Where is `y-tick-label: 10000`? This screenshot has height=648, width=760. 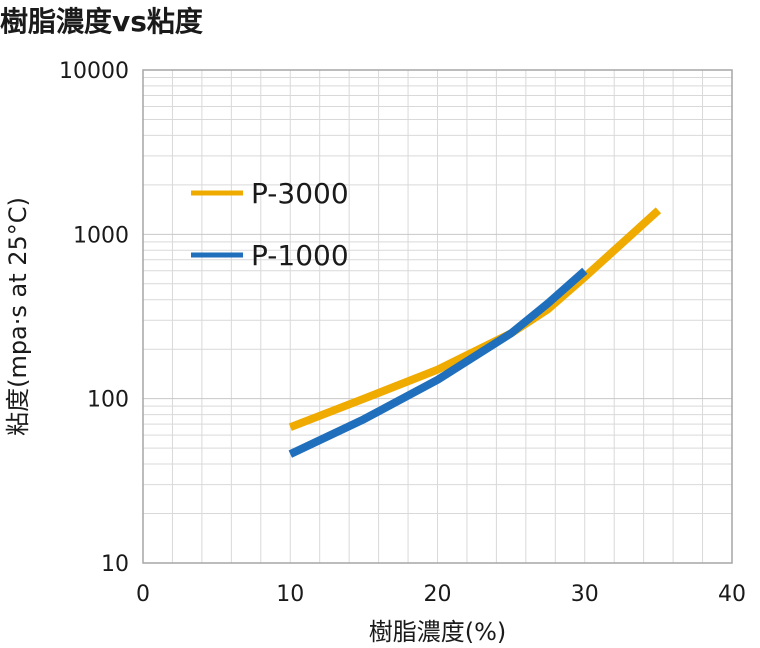 y-tick-label: 10000 is located at coordinates (94, 71).